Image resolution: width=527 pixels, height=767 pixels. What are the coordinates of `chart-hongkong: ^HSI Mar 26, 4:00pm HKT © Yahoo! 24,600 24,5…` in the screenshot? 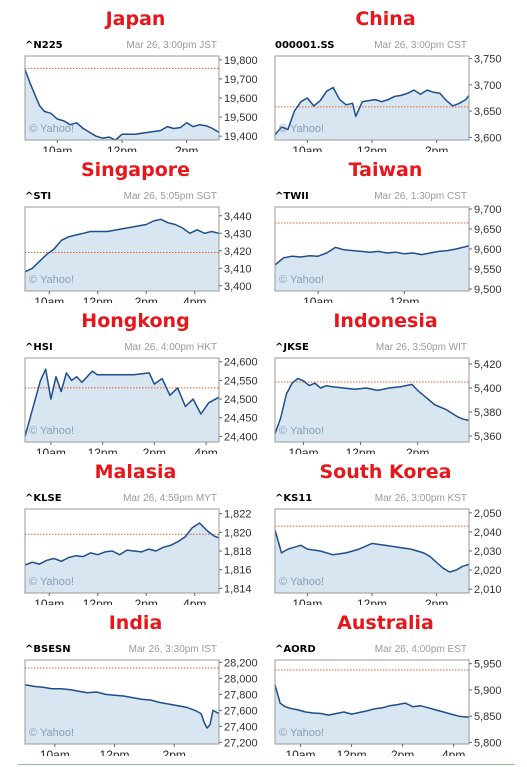 It's located at (141, 398).